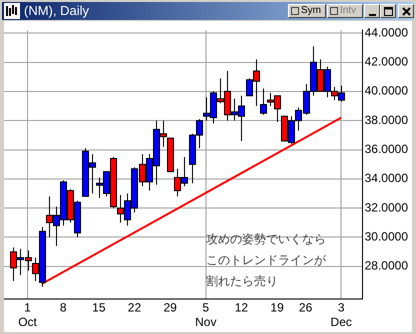 The height and width of the screenshot is (334, 416). Describe the element at coordinates (242, 281) in the screenshot. I see `annotation: 割れたら売り` at that location.